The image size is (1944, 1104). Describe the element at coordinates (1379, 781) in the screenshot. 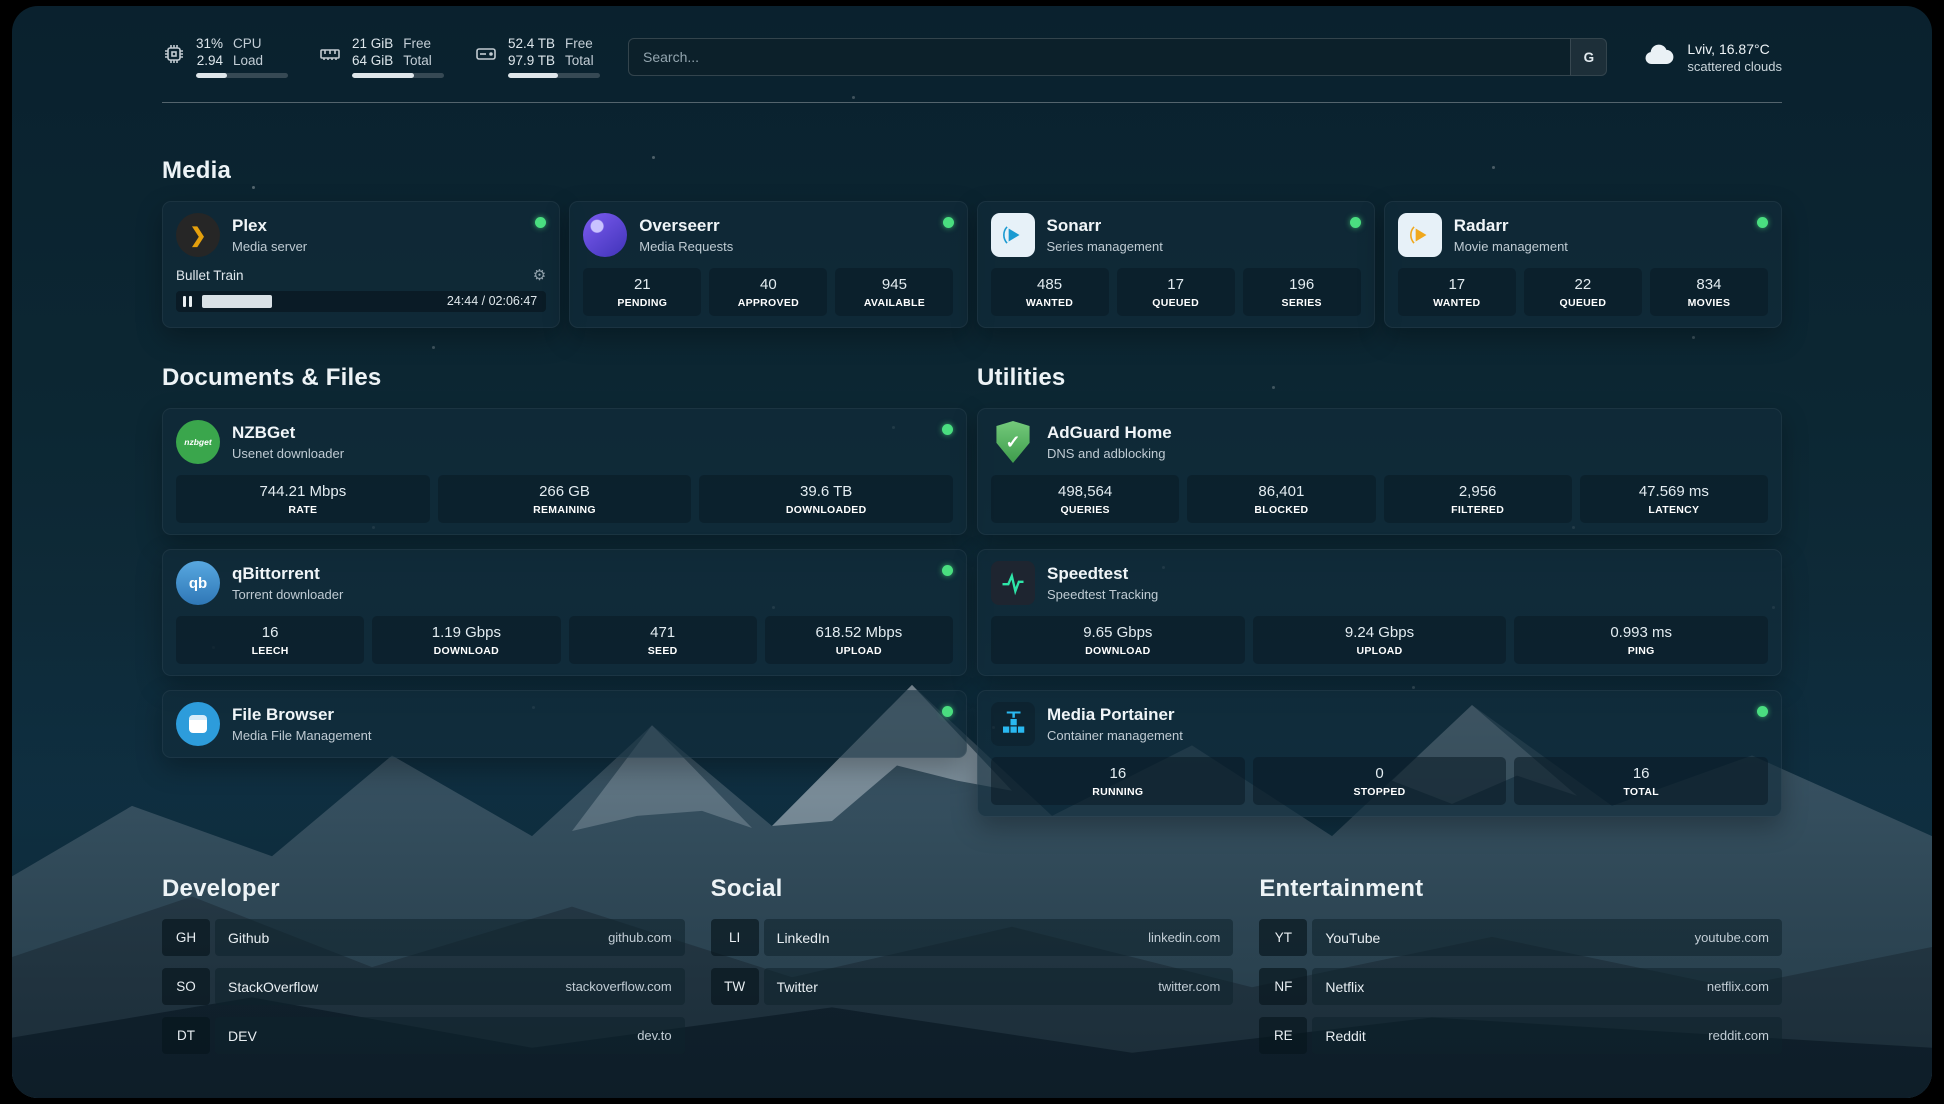

I see `stat-stopped: 0 STOPPED` at that location.